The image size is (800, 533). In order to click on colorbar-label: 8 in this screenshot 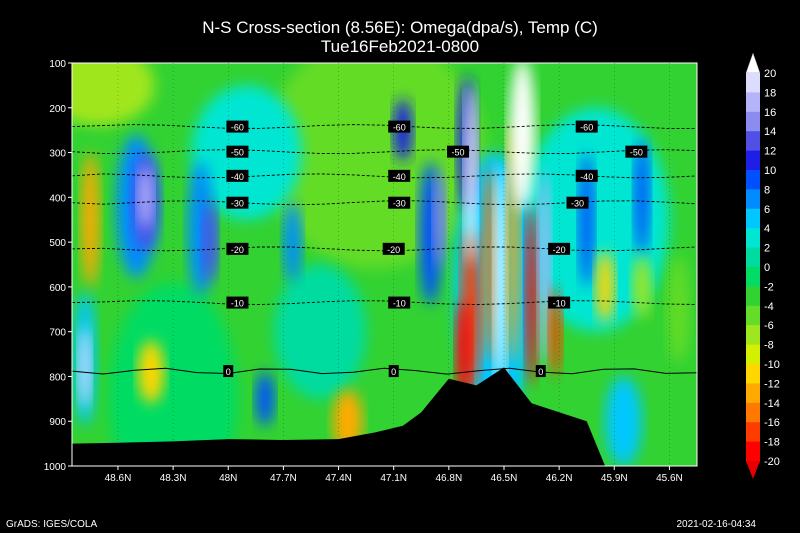, I will do `click(767, 190)`.